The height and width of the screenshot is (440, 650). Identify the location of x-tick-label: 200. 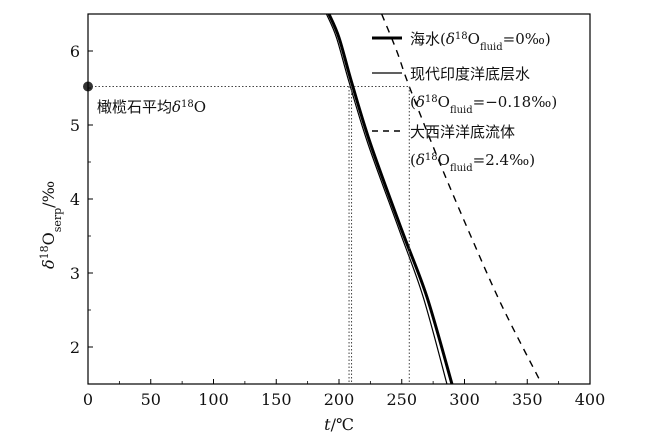
(339, 399).